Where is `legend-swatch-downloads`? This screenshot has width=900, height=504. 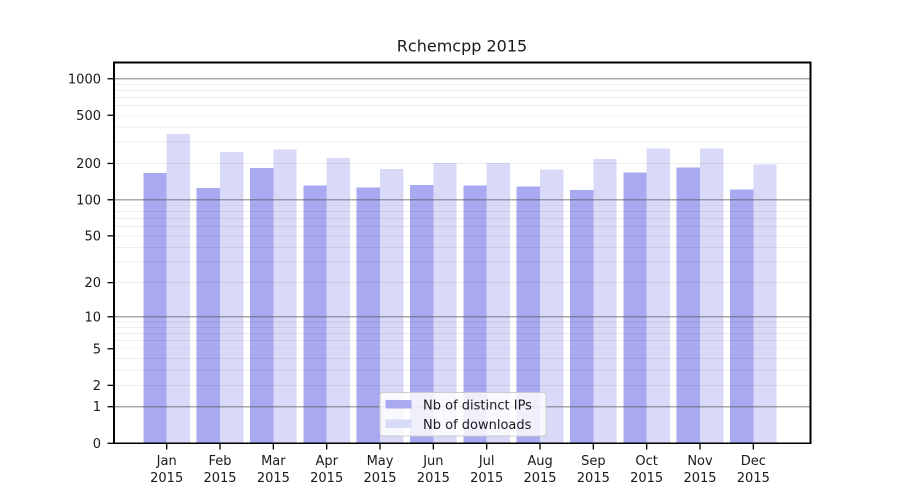 legend-swatch-downloads is located at coordinates (398, 423).